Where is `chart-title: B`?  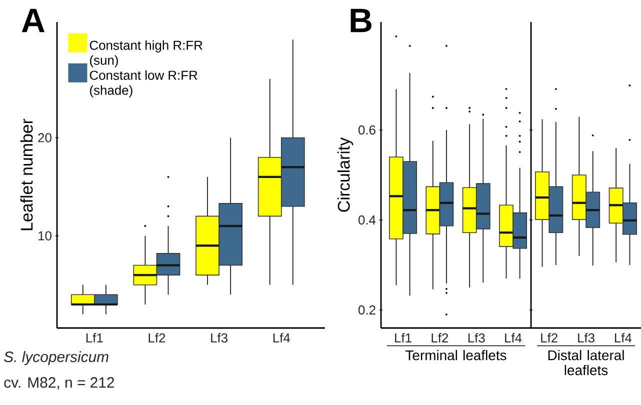 chart-title: B is located at coordinates (361, 20).